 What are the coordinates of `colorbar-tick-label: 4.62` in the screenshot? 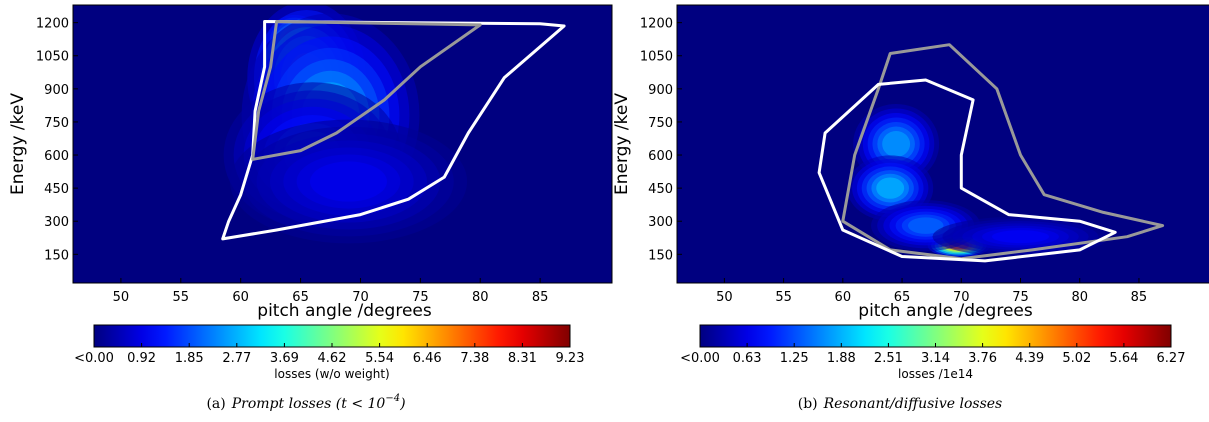 It's located at (332, 358).